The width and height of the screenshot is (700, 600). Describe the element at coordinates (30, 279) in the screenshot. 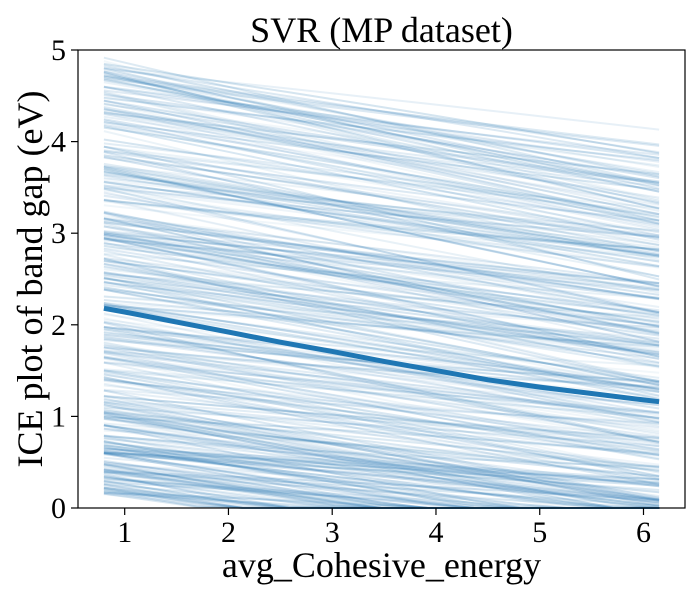

I see `y-axis-label: ICE plot of band gap (eV)` at that location.